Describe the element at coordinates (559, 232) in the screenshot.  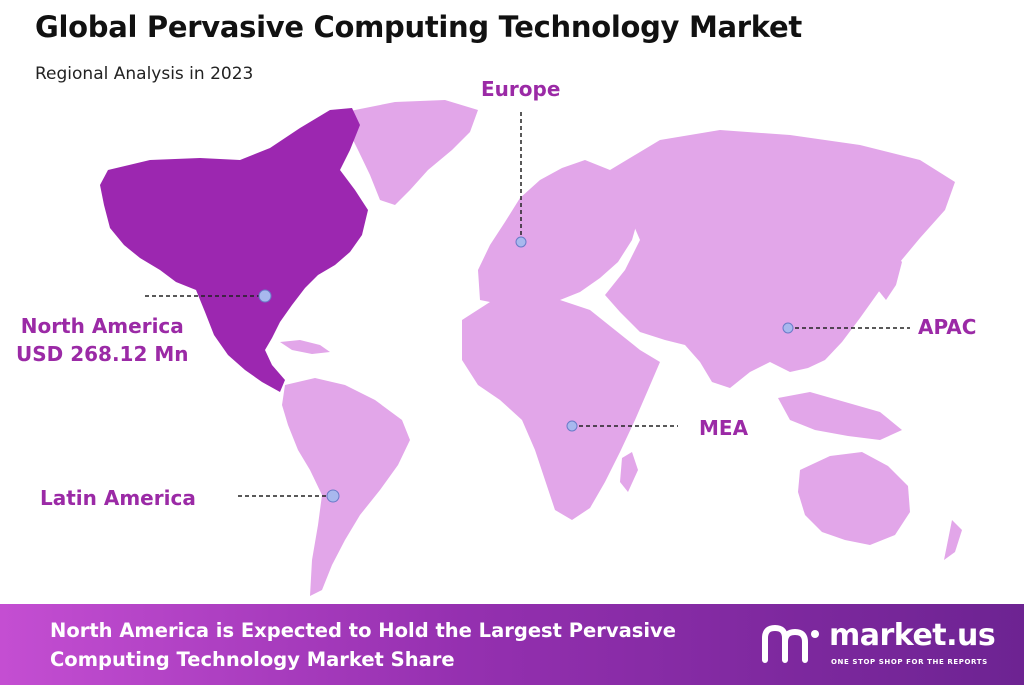
I see `europe-shape` at that location.